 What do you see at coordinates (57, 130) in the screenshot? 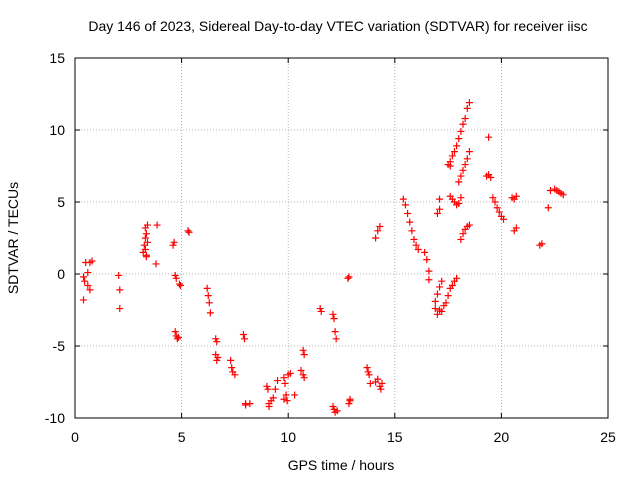
I see `y-tick-label: 10` at bounding box center [57, 130].